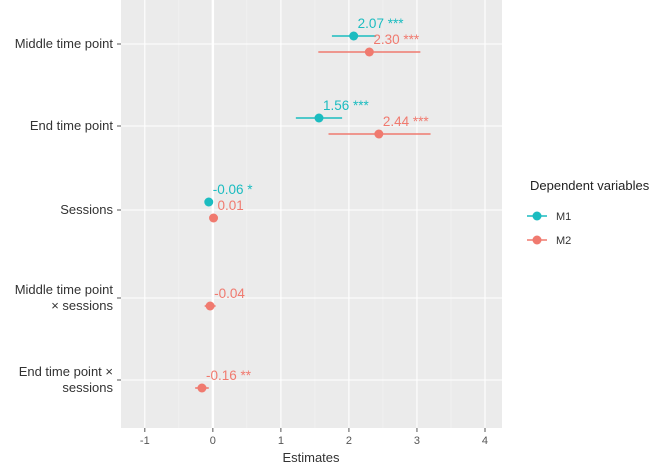 This screenshot has height=466, width=670. Describe the element at coordinates (64, 297) in the screenshot. I see `term-label: Middle time point × sessions` at that location.